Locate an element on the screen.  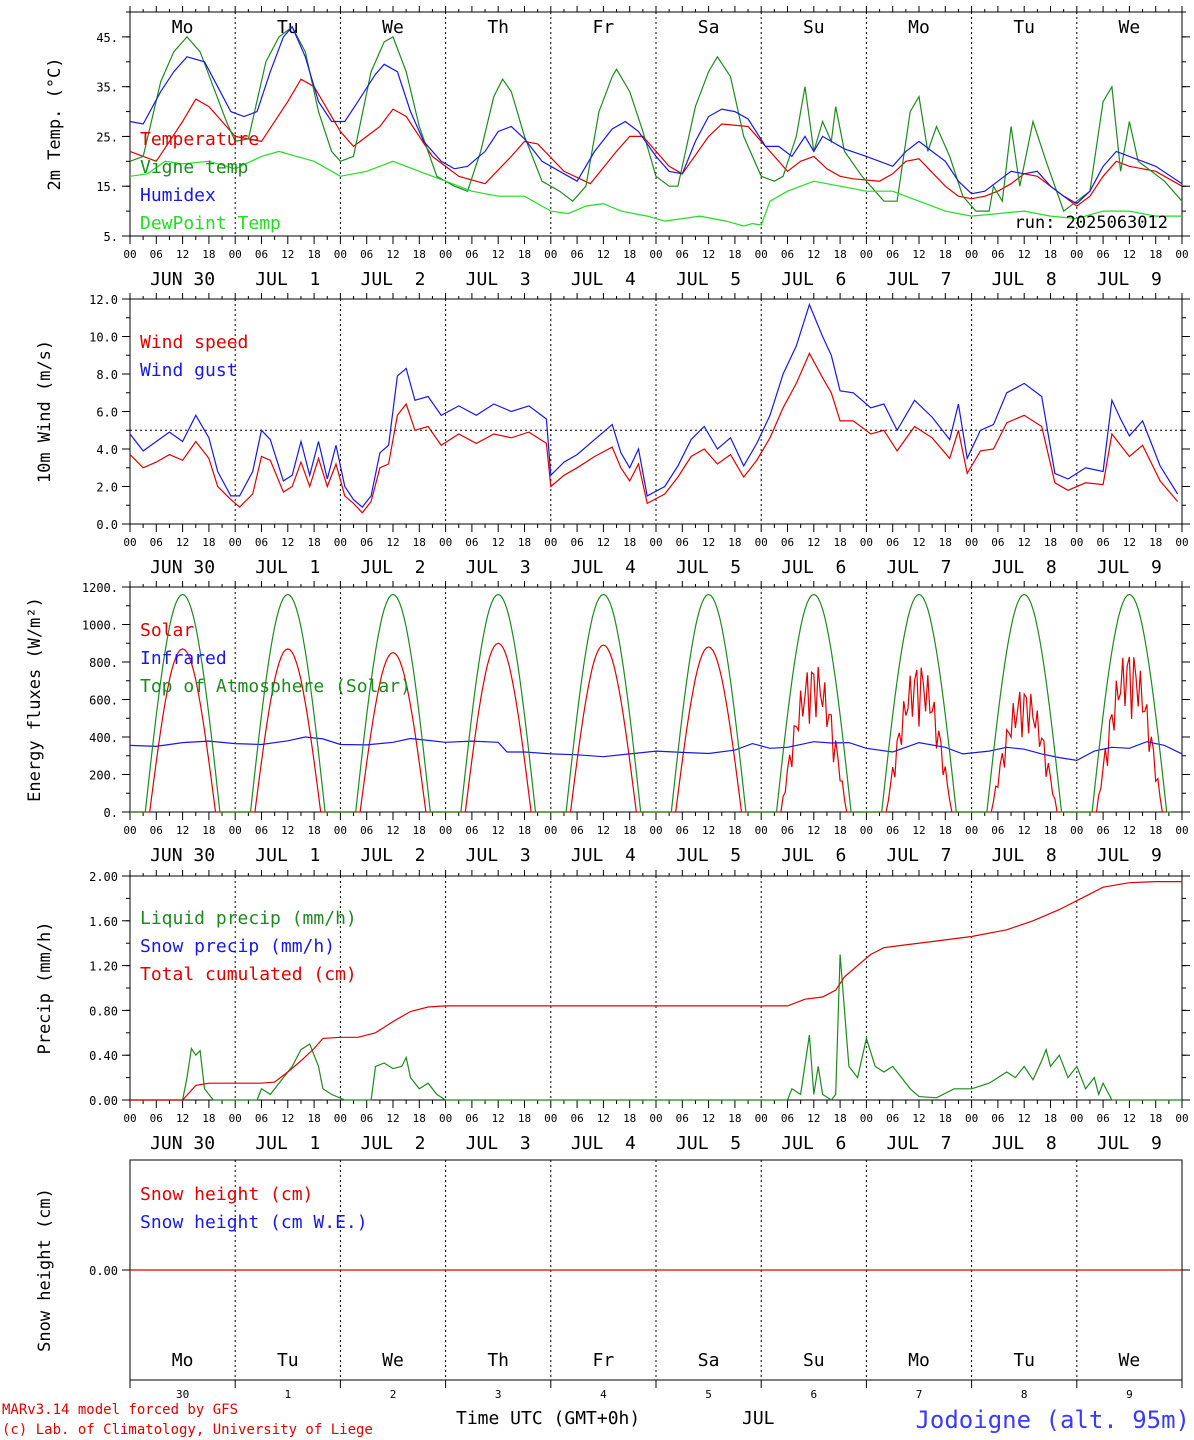
y-axis-label: Energy fluxes (W/m²) is located at coordinates (35, 699).